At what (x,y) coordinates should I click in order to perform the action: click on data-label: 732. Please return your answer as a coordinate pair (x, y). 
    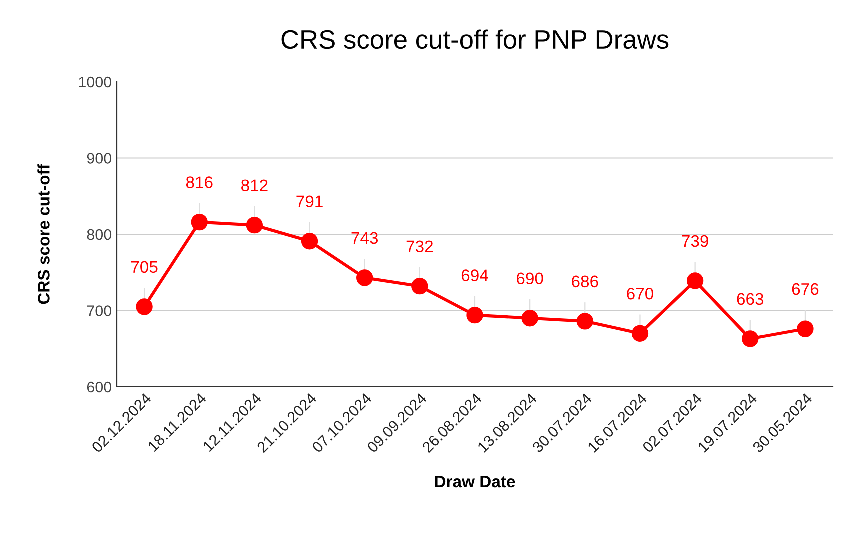
    Looking at the image, I should click on (419, 246).